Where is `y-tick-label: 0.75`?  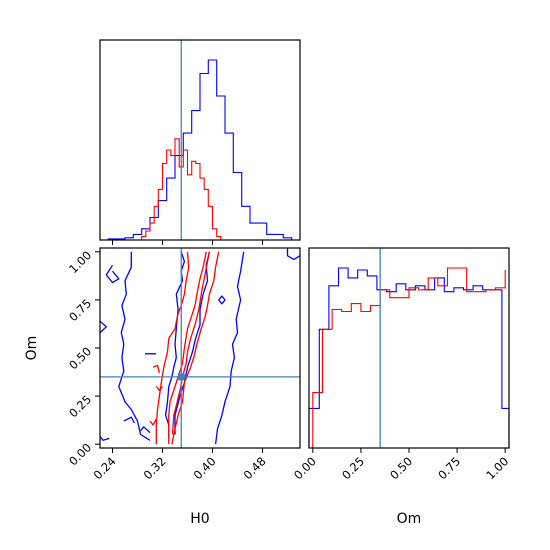
y-tick-label: 0.75 is located at coordinates (80, 310).